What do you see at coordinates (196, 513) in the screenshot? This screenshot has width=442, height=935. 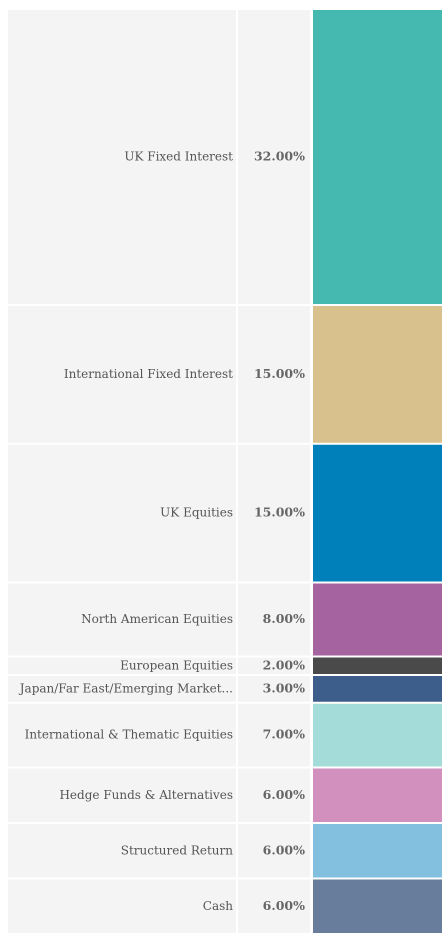 I see `category-label: UK Equities` at bounding box center [196, 513].